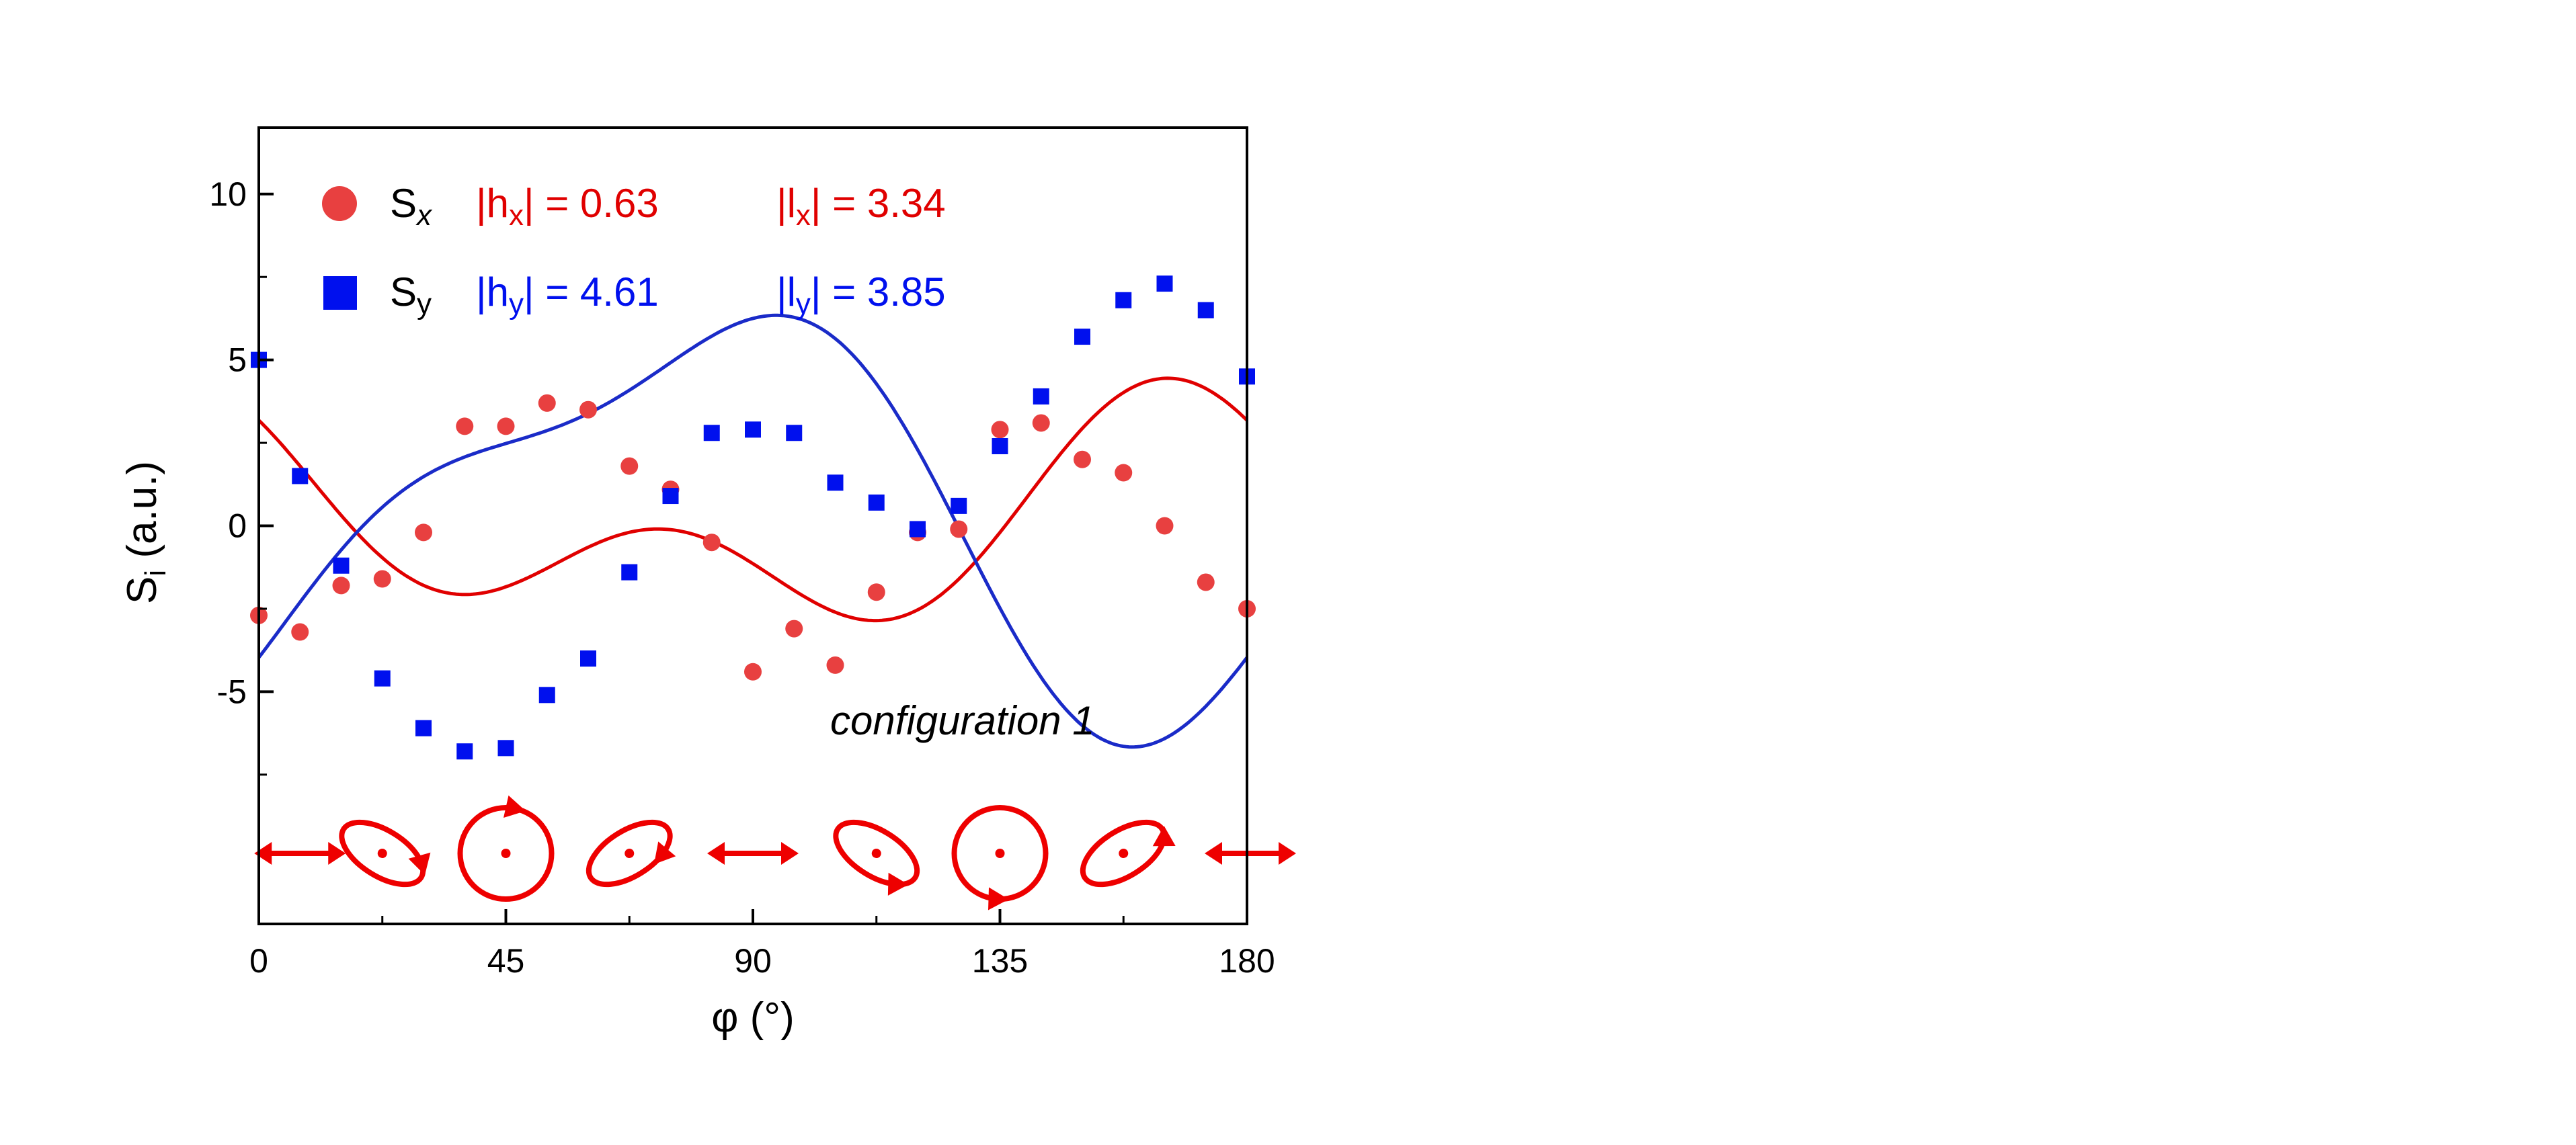  I want to click on legend-sx-l: |lx| = 3.34, so click(861, 206).